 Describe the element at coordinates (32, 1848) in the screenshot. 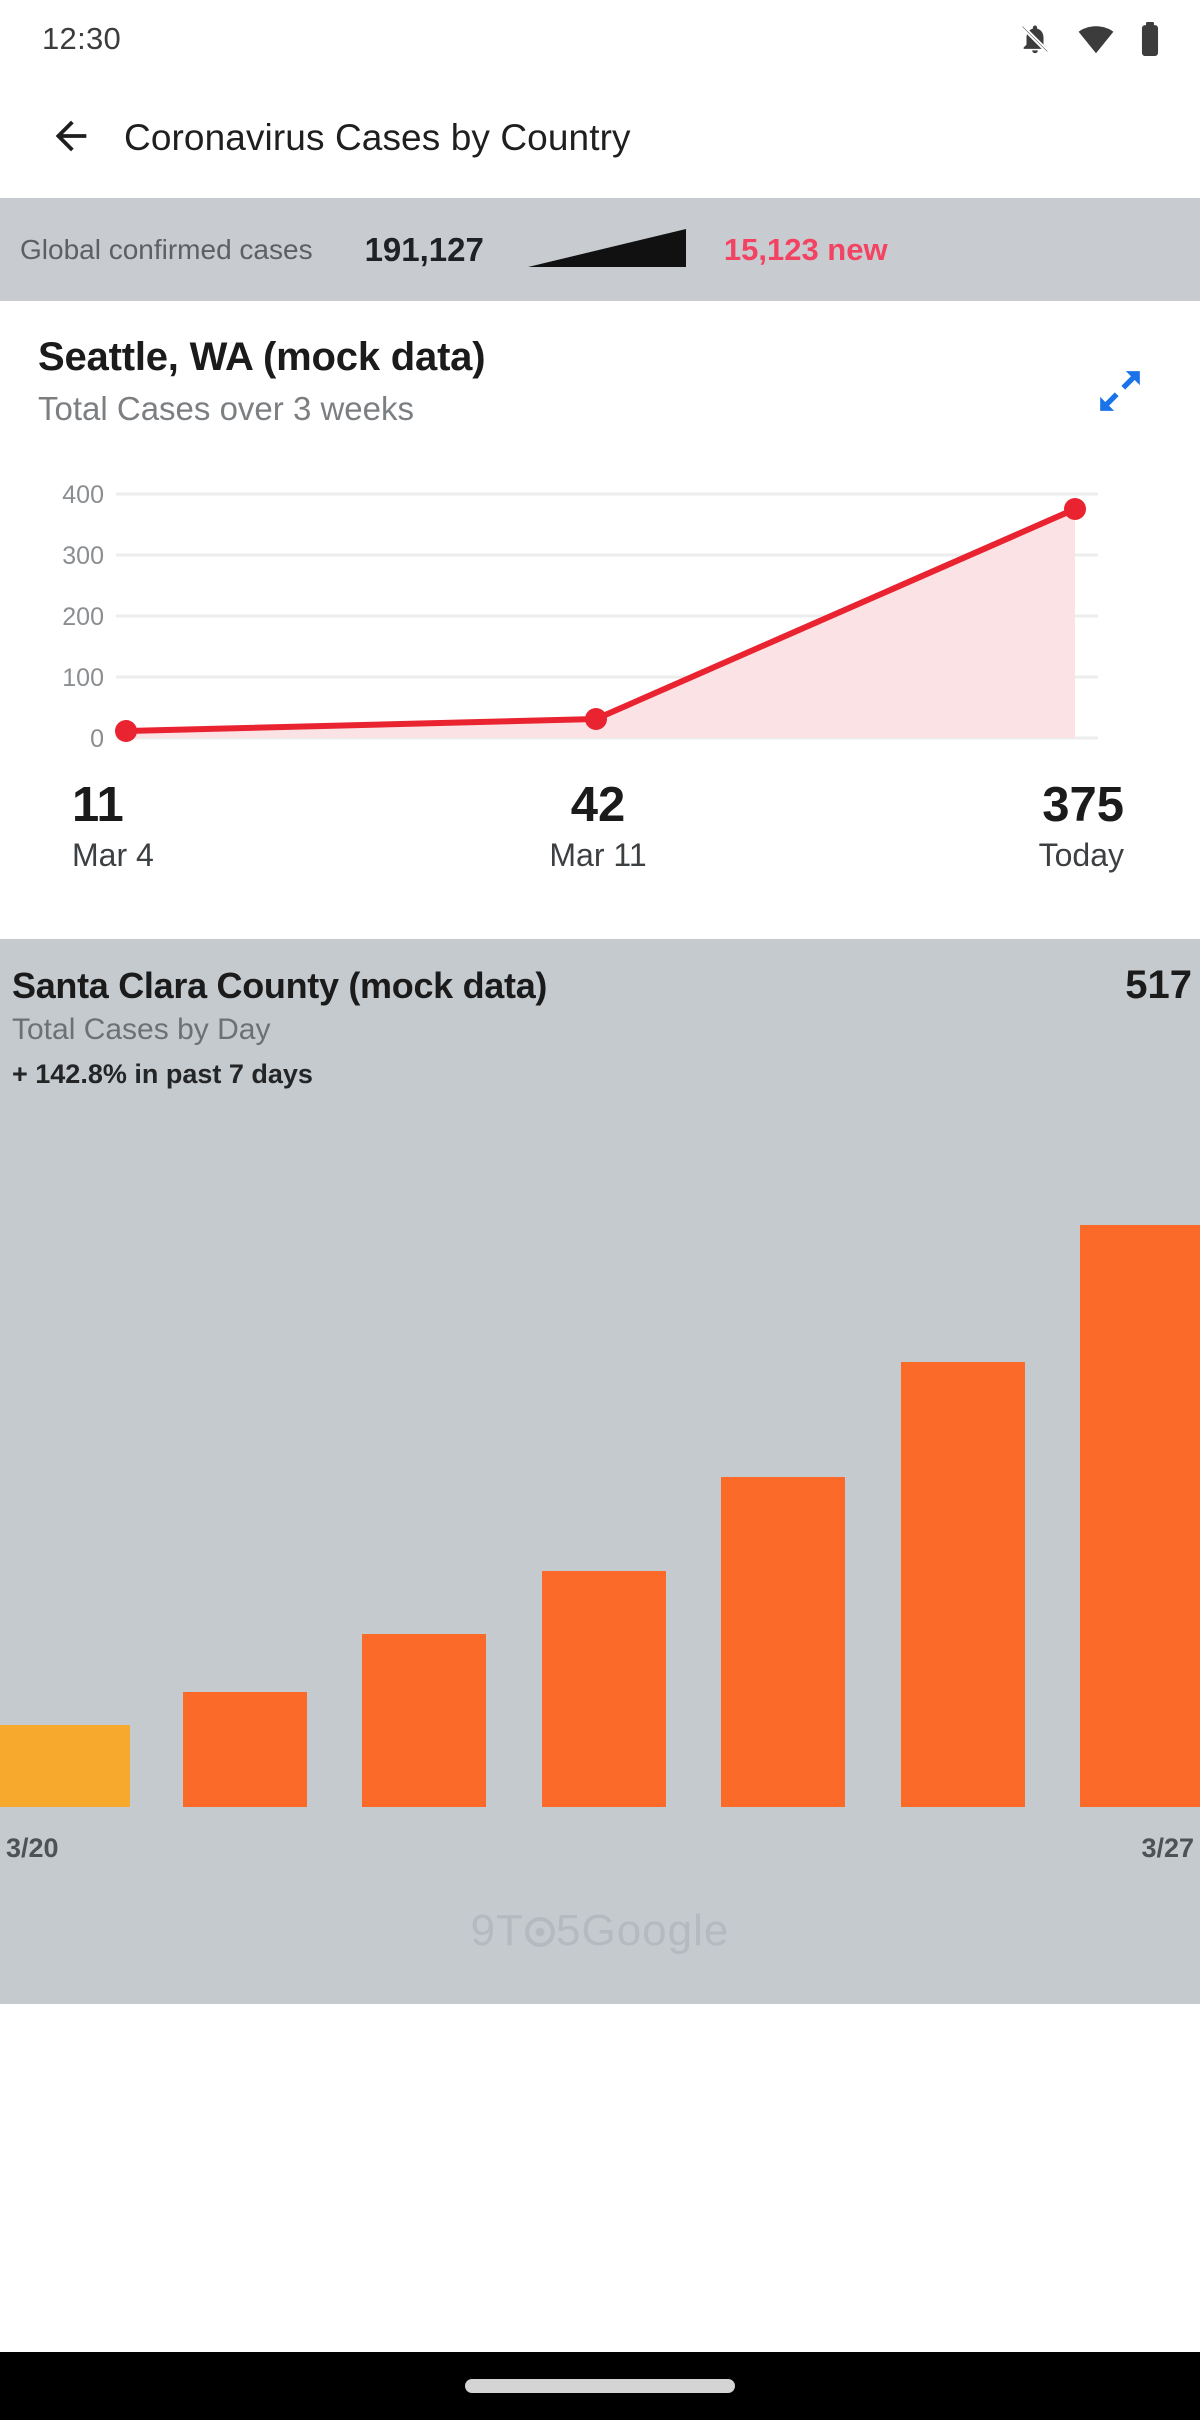

I see `axis-label-start: 3/20` at that location.